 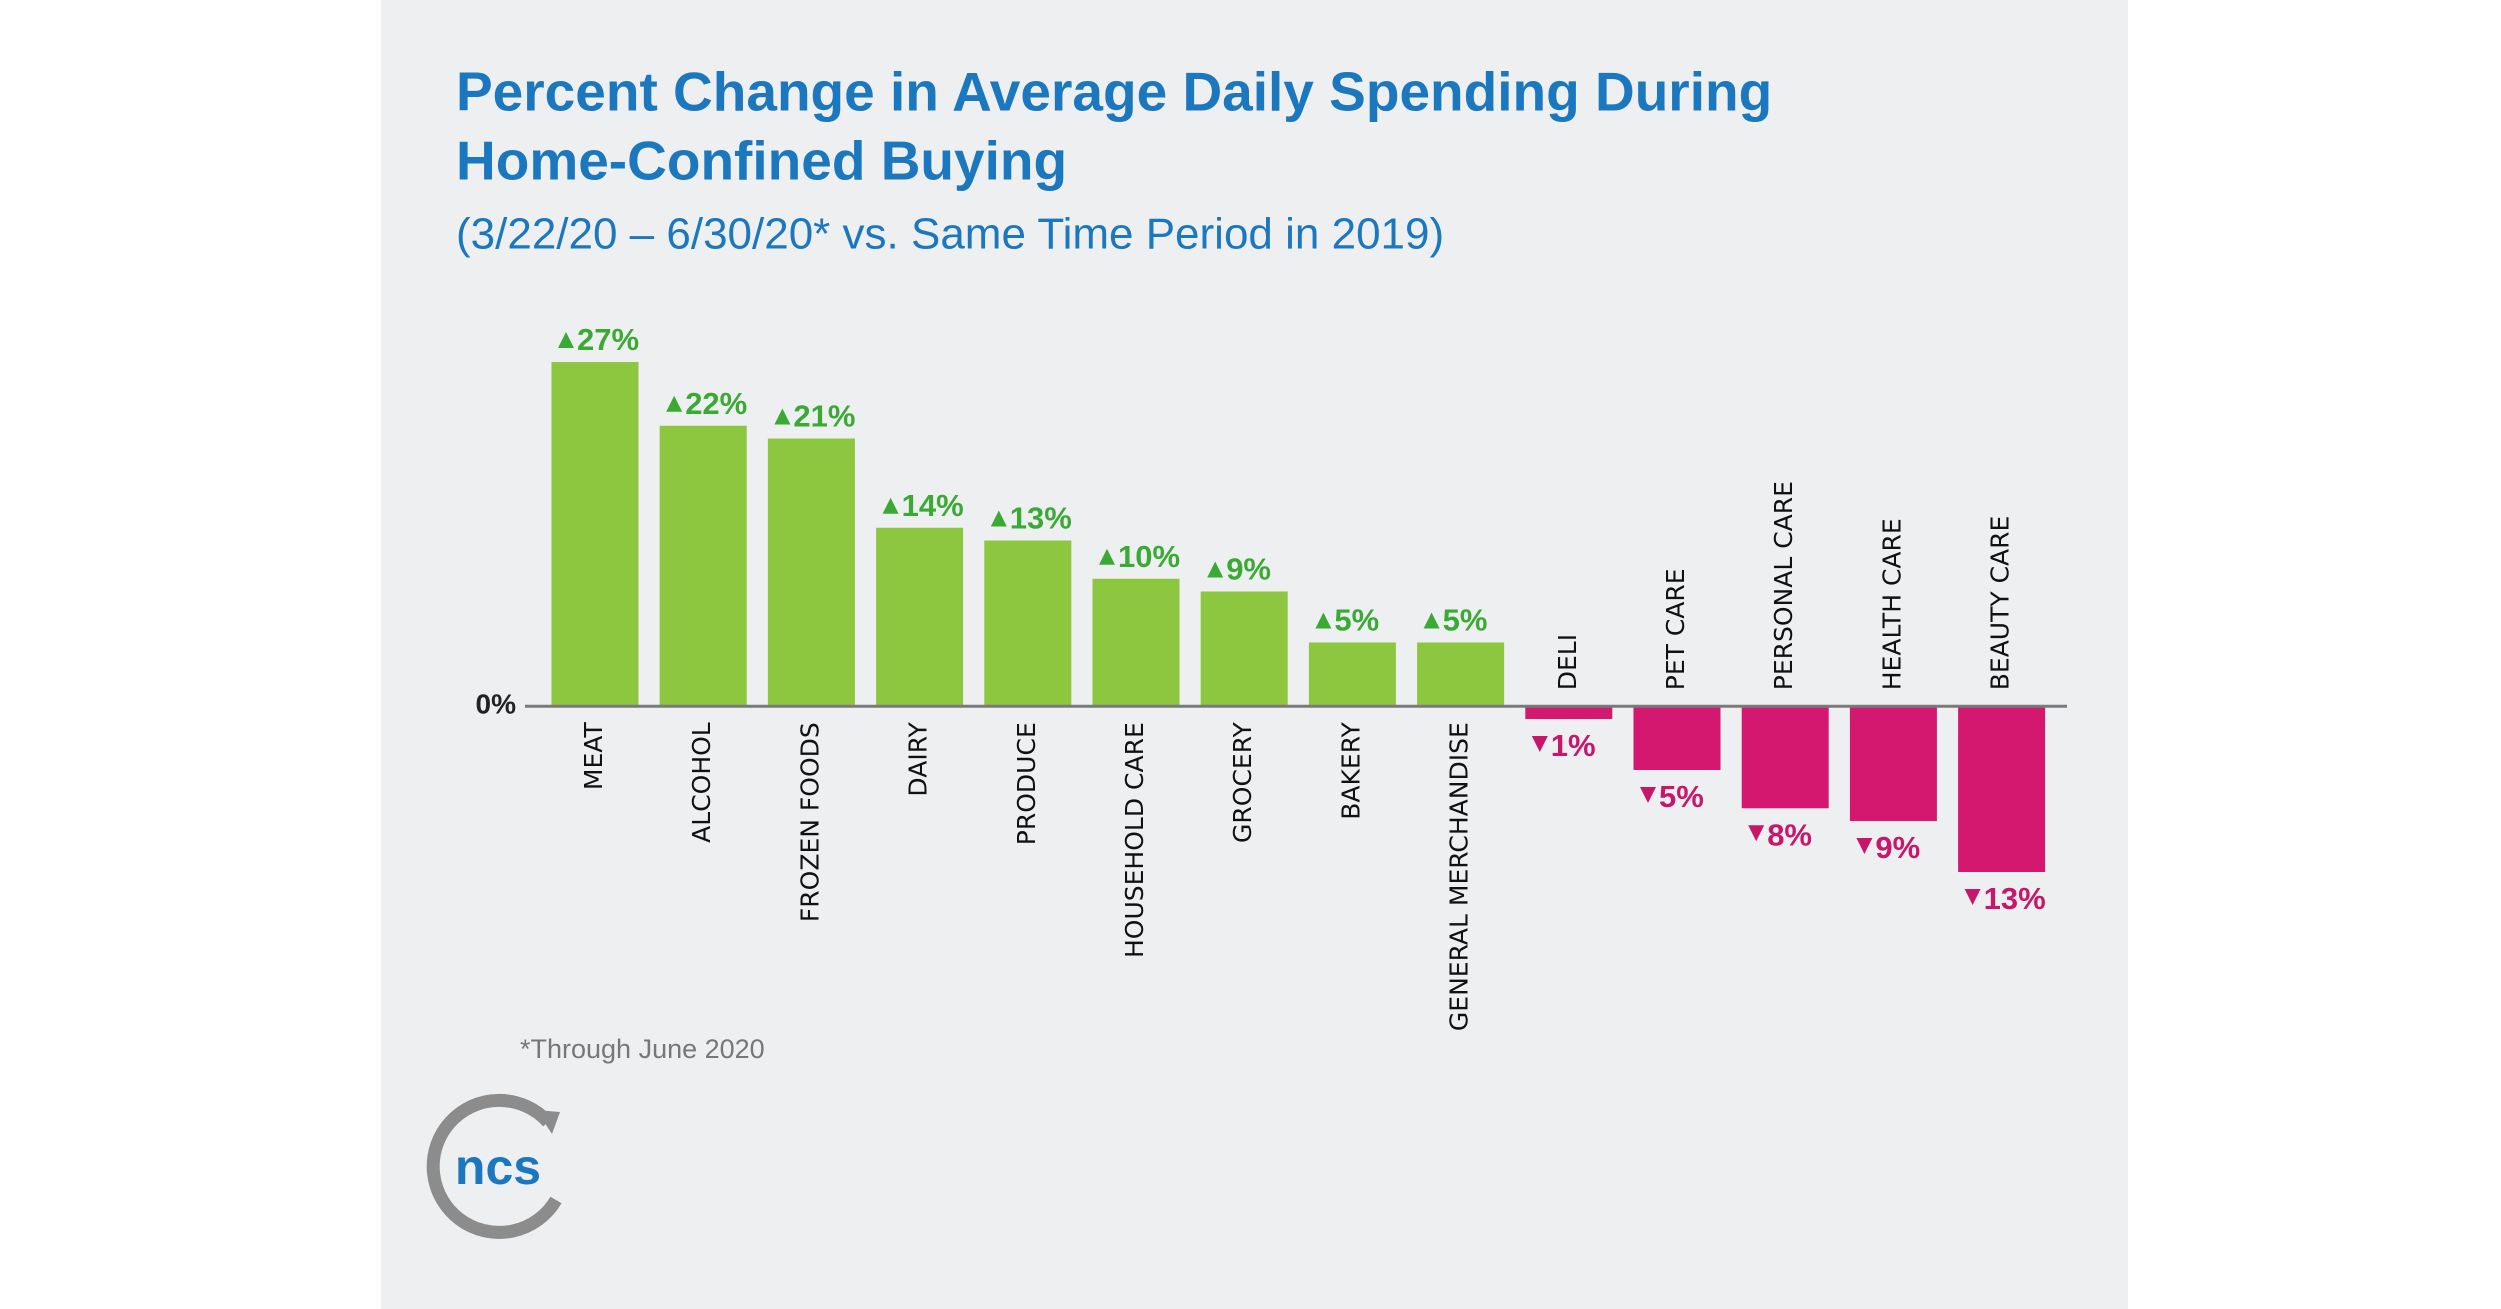 What do you see at coordinates (1459, 876) in the screenshot?
I see `x-tick-label: GENERAL MERCHANDISE` at bounding box center [1459, 876].